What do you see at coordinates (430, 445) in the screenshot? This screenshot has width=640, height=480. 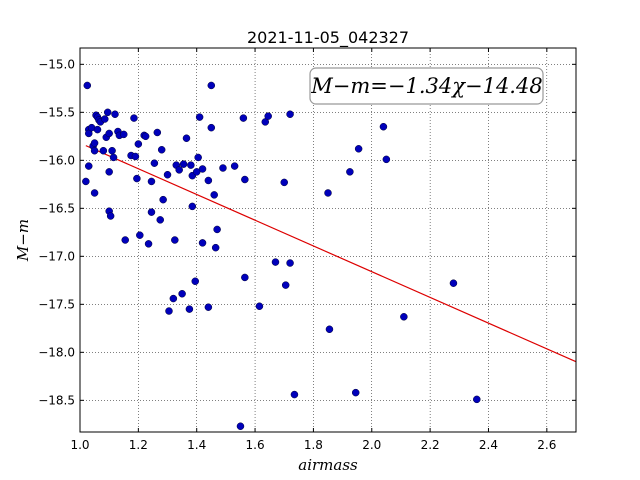 I see `x-tick-label: 2.2` at bounding box center [430, 445].